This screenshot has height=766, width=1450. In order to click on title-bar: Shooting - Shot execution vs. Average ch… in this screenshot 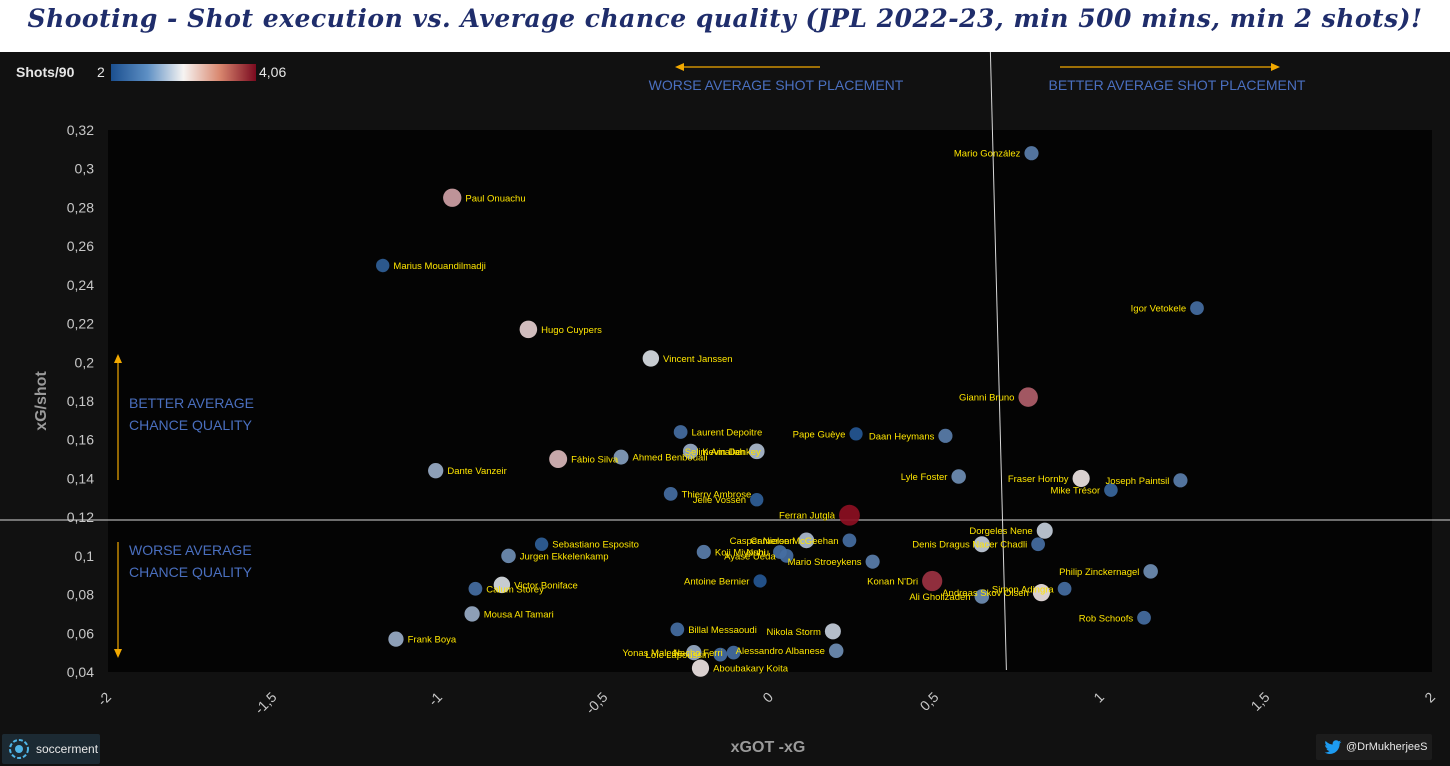, I will do `click(725, 26)`.